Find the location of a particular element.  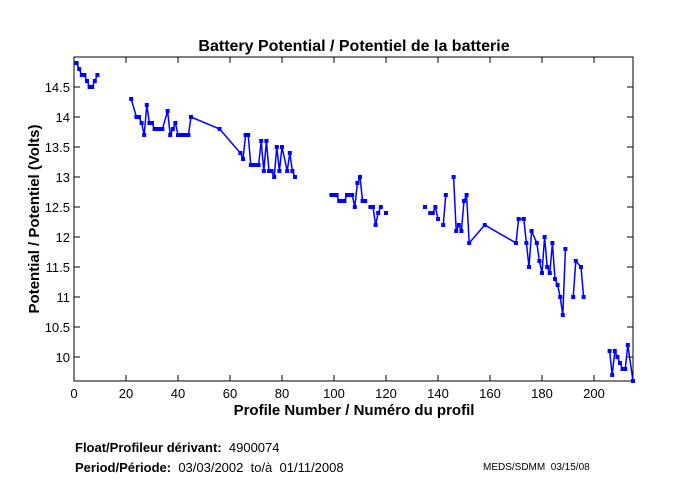

x-tick-label: 180 is located at coordinates (542, 393).